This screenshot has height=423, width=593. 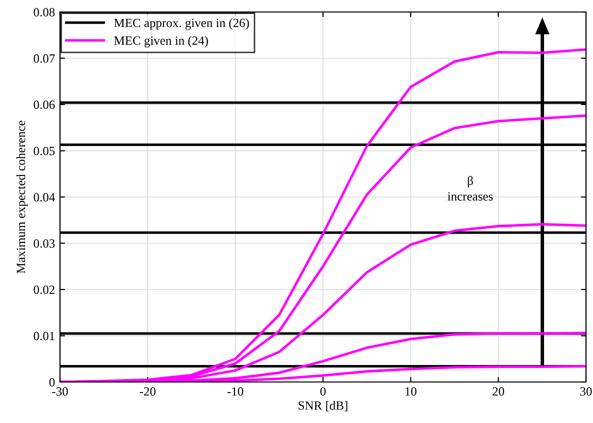 What do you see at coordinates (323, 391) in the screenshot?
I see `x-tick-label: 0` at bounding box center [323, 391].